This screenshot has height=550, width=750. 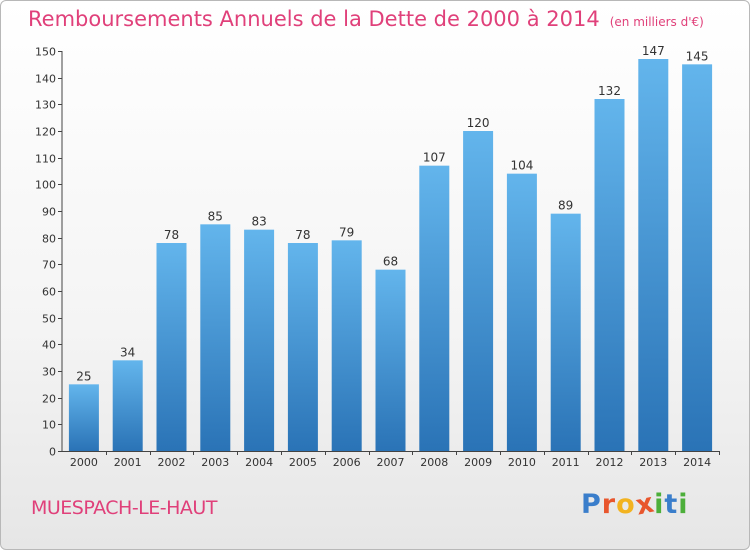 I want to click on commune-name: MUESPACH-LE-HAUT, so click(x=124, y=508).